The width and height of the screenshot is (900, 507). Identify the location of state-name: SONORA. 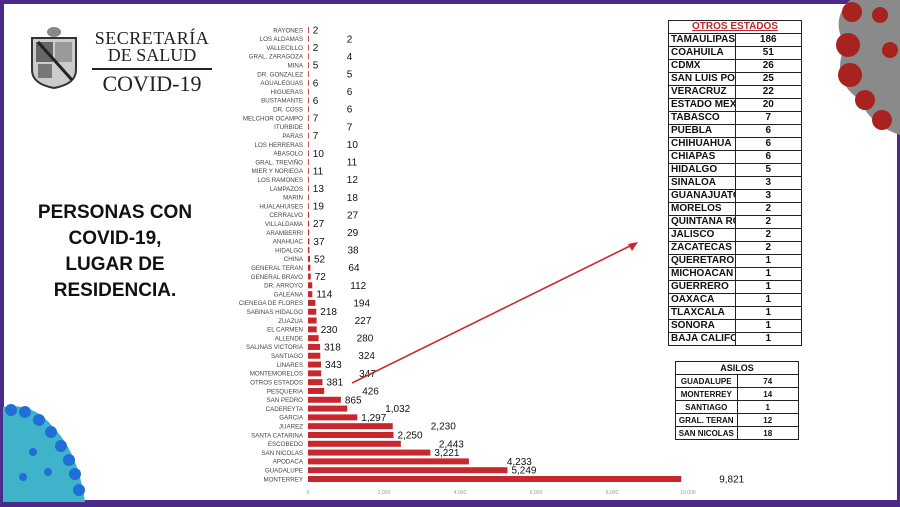
(702, 326).